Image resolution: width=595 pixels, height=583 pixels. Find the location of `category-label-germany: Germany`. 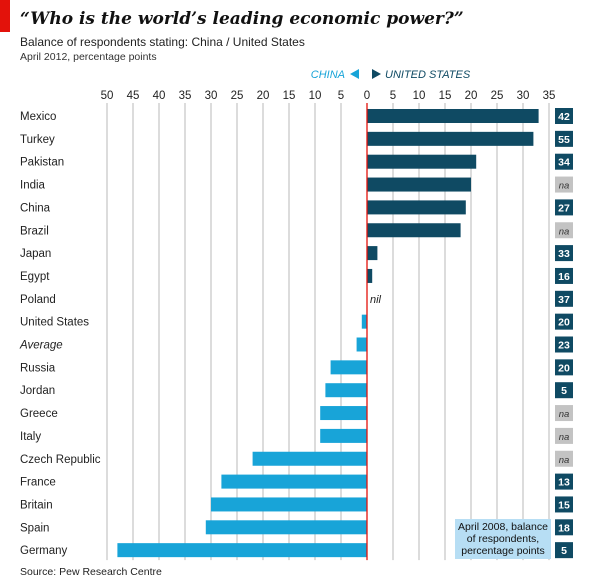

category-label-germany: Germany is located at coordinates (44, 551).